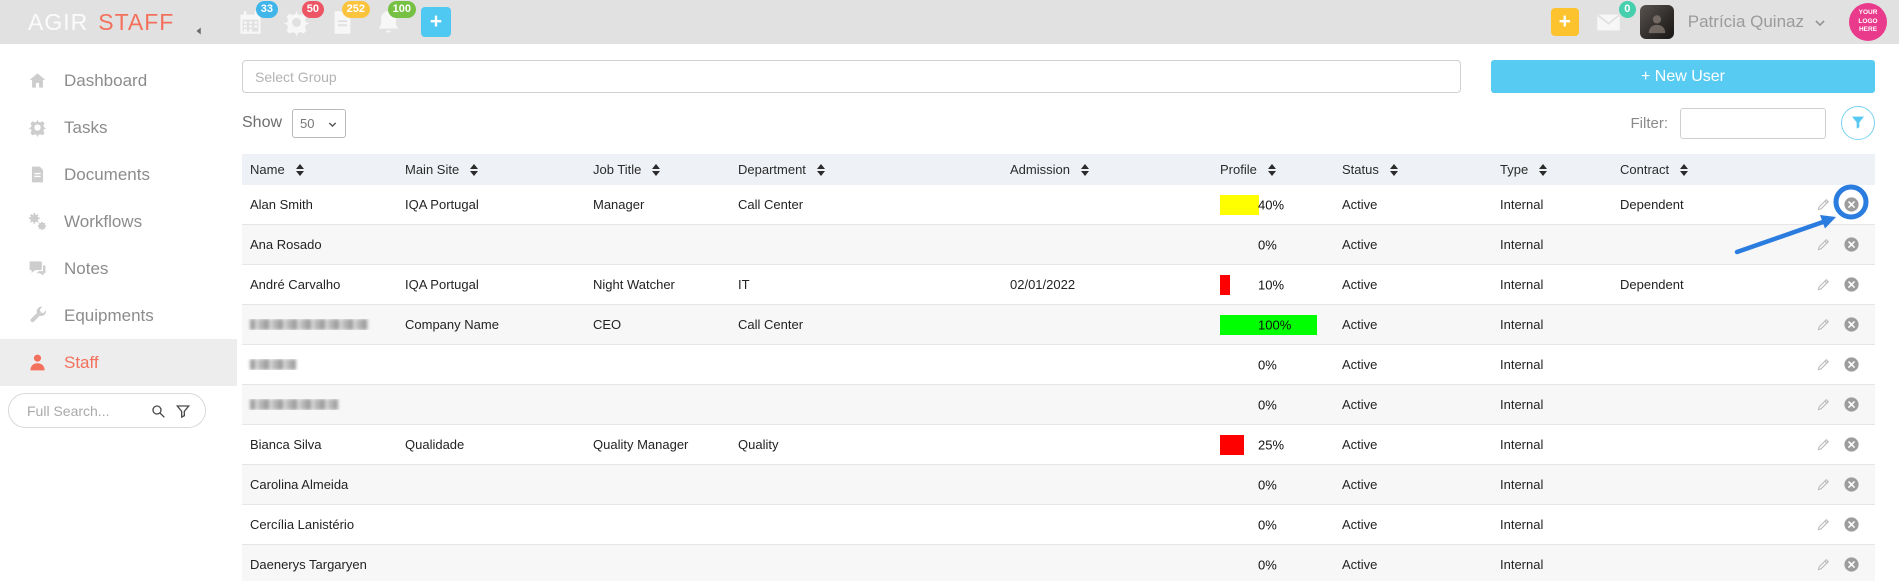  What do you see at coordinates (308, 564) in the screenshot?
I see `cell-name: Daenerys Targaryen` at bounding box center [308, 564].